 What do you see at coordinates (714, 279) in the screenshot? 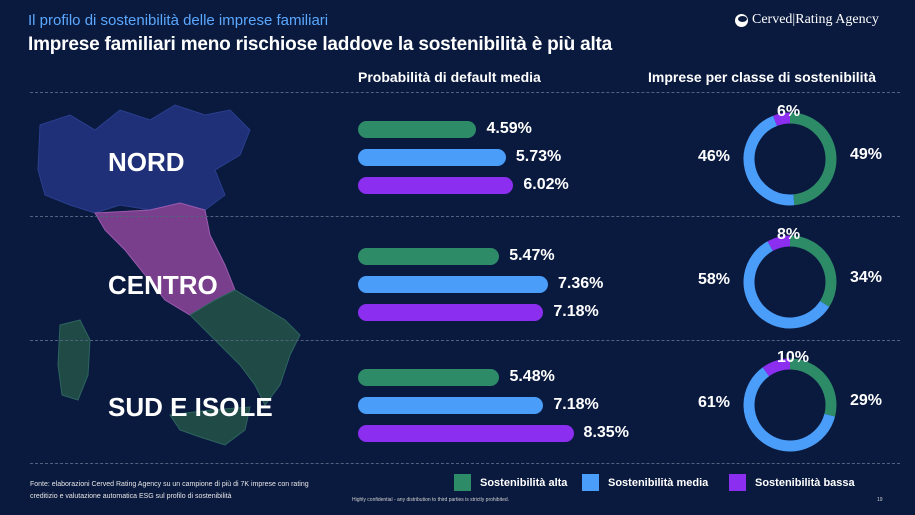
I see `donut-slice-label: 58%` at bounding box center [714, 279].